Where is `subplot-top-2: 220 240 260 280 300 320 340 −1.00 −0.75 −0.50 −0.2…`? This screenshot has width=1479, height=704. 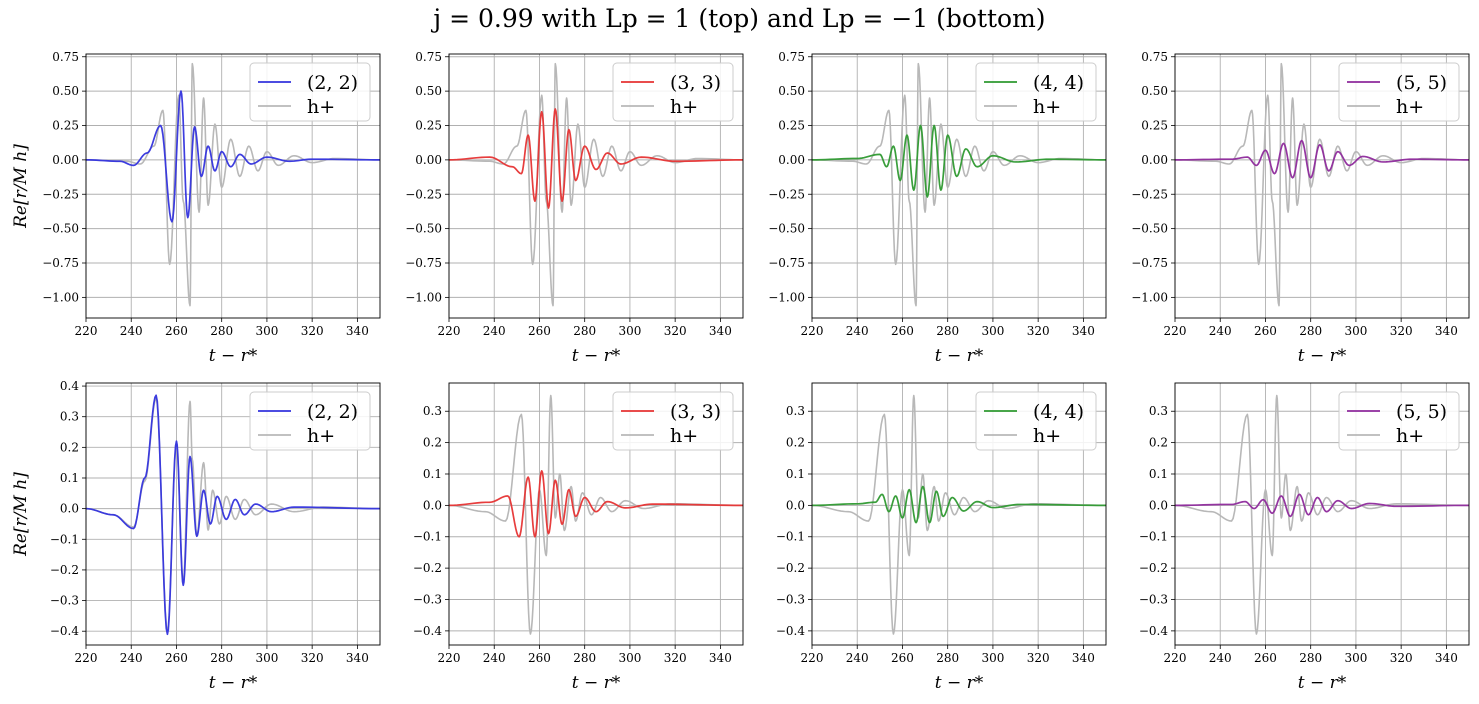 subplot-top-2: 220 240 260 280 300 320 340 −1.00 −0.75 −0.50 −0.2… is located at coordinates (937, 208).